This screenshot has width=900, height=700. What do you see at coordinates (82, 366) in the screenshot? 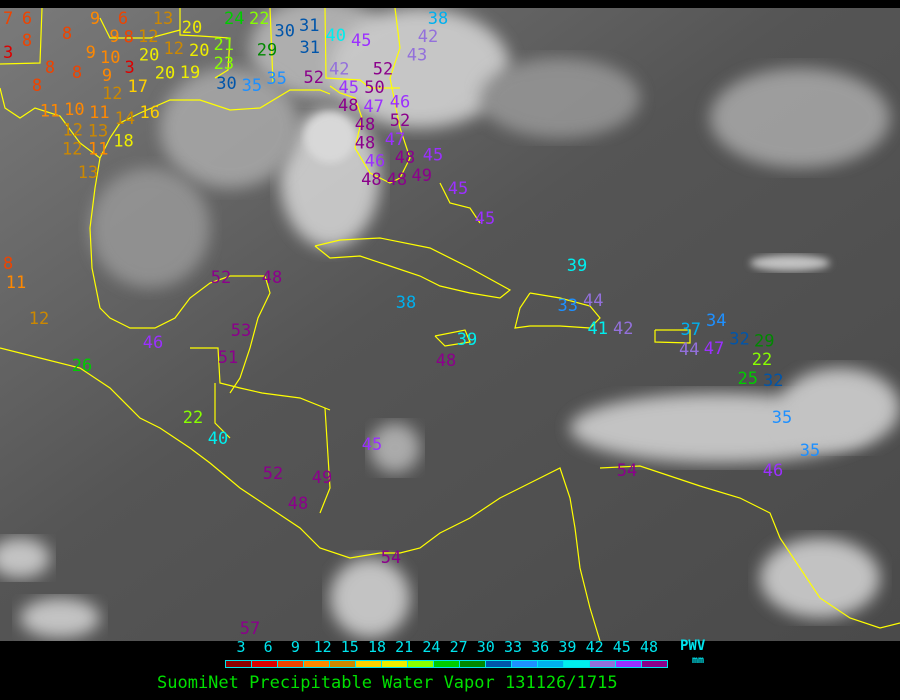
I see `pwv-station-value: 26` at bounding box center [82, 366].